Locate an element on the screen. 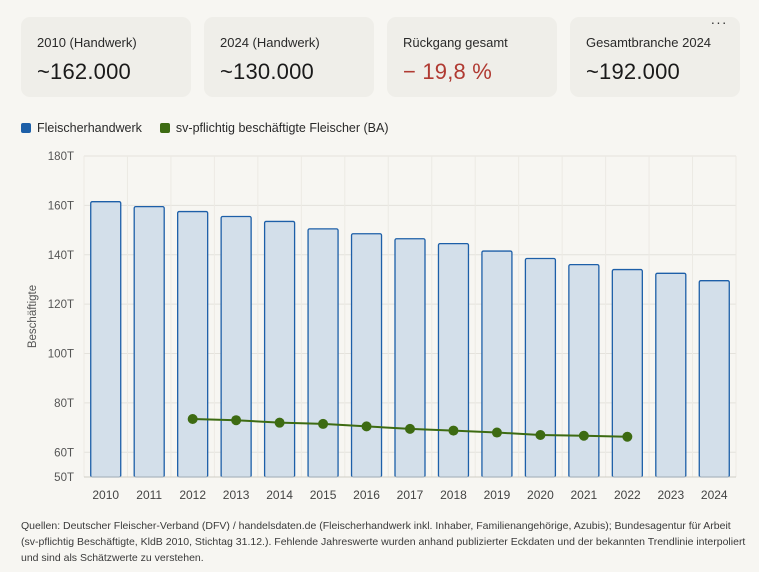 The height and width of the screenshot is (572, 759). legend-item-ba: sv-pflichtig beschäftigte Fleischer (BA) is located at coordinates (274, 128).